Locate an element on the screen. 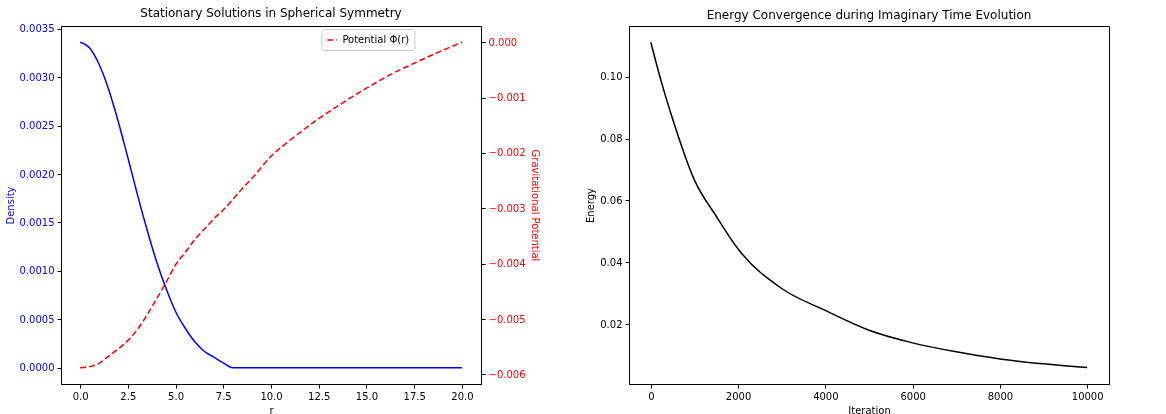 The height and width of the screenshot is (414, 1166). x-axis-title: r is located at coordinates (272, 409).